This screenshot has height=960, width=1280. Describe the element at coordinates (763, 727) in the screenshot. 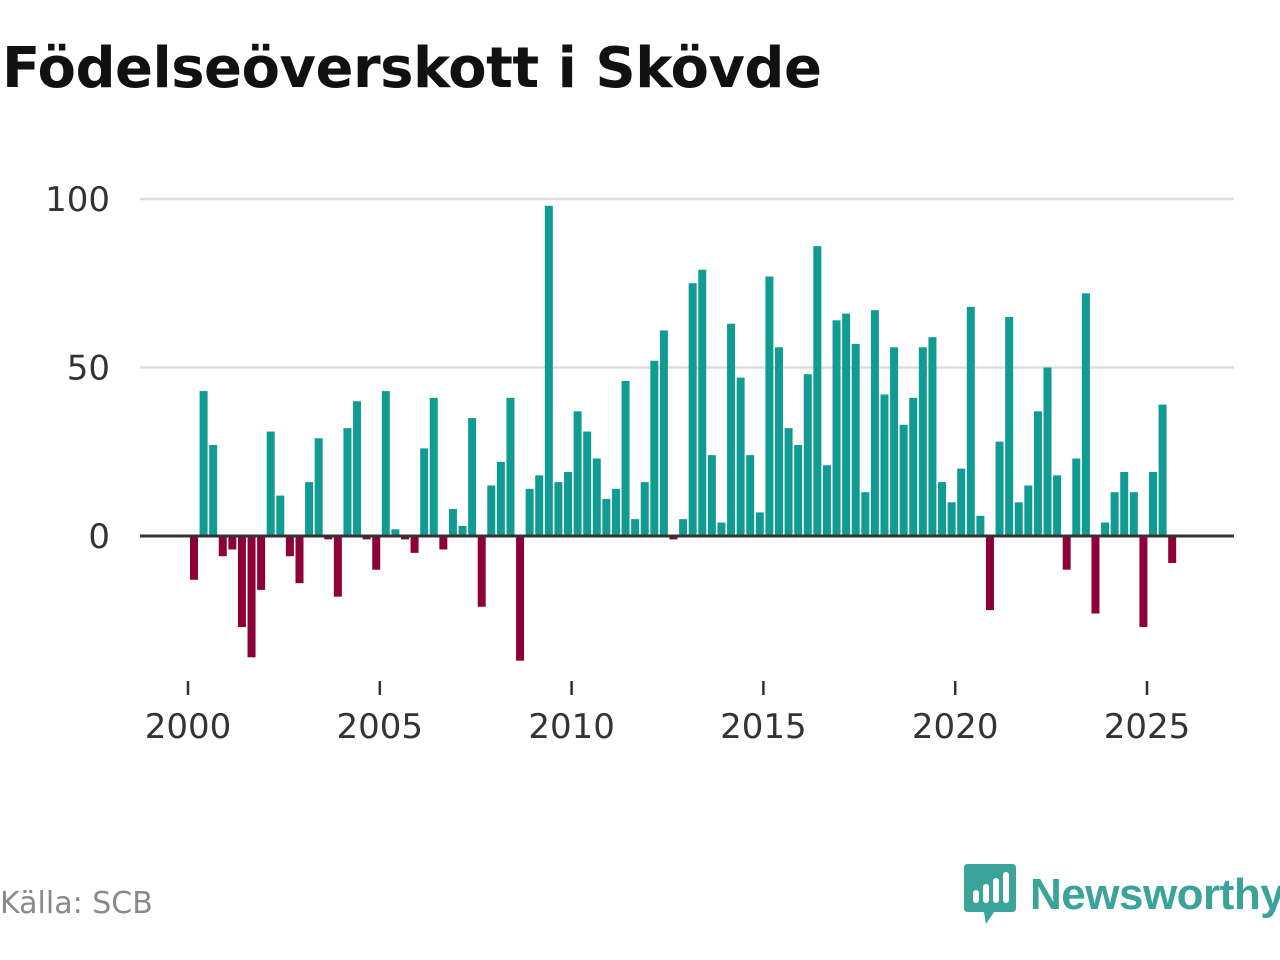

I see `x-tick-label: 2015` at that location.